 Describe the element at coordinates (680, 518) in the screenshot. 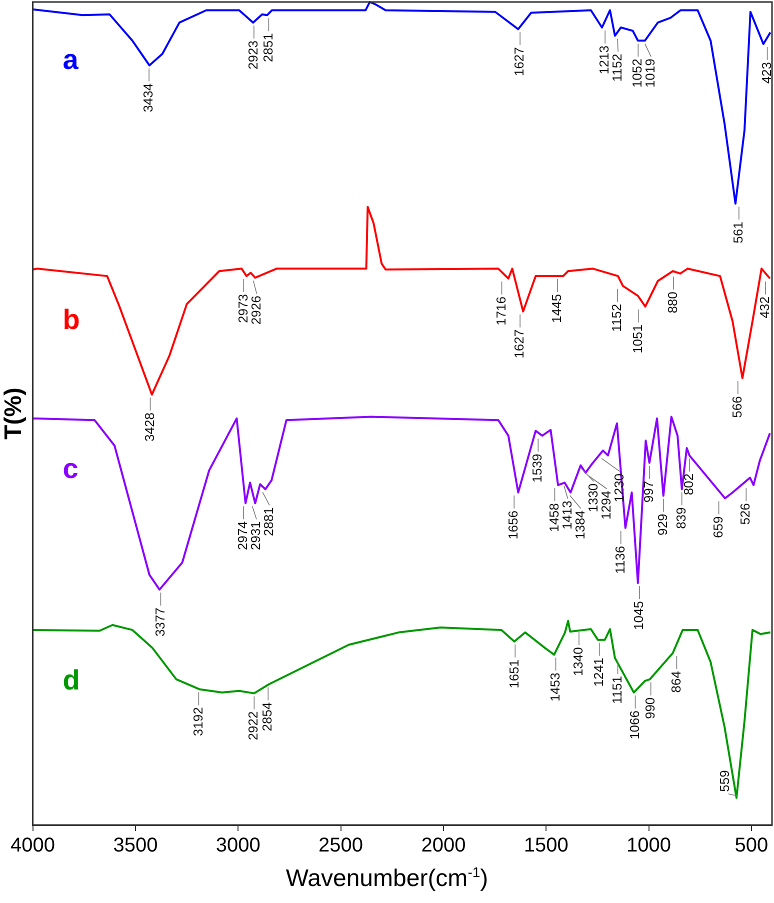

I see `annotation: 839` at that location.